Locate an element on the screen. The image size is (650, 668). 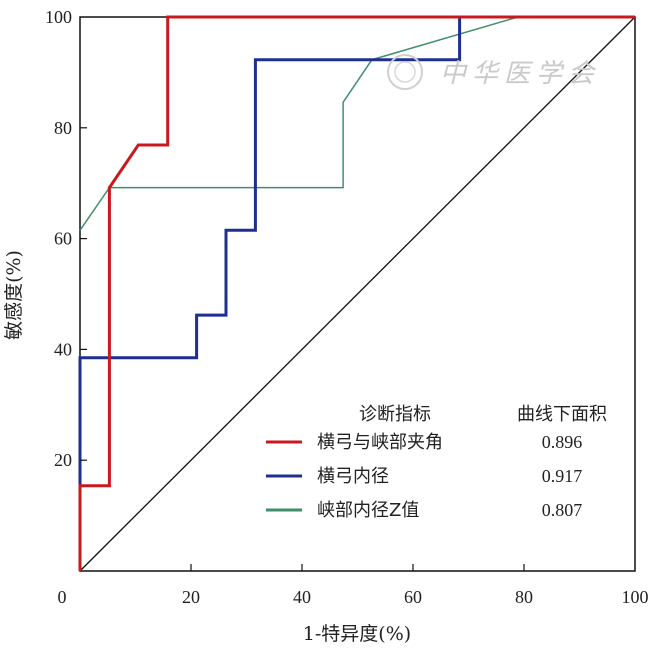
x-ticks: 0 20 40 60 80 100 is located at coordinates (353, 585).